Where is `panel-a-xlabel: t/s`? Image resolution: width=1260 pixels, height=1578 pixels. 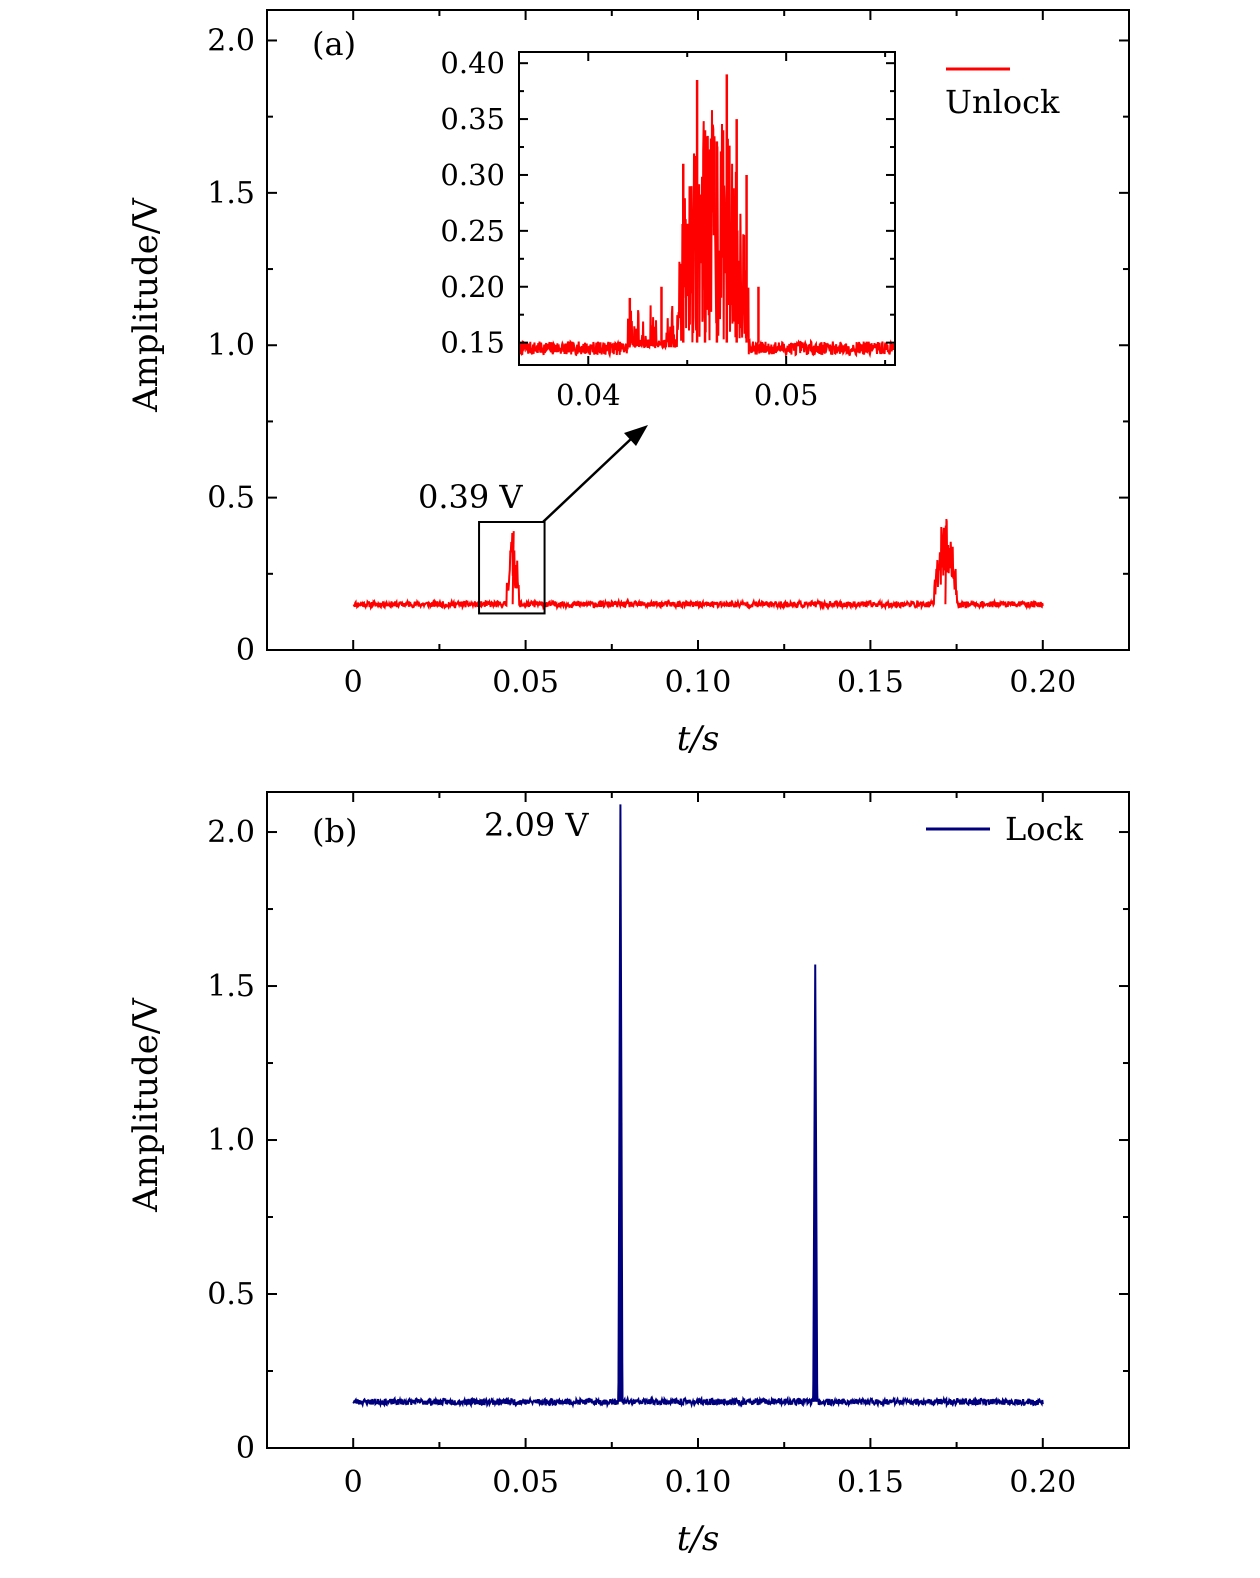
panel-a-xlabel: t/s is located at coordinates (698, 739).